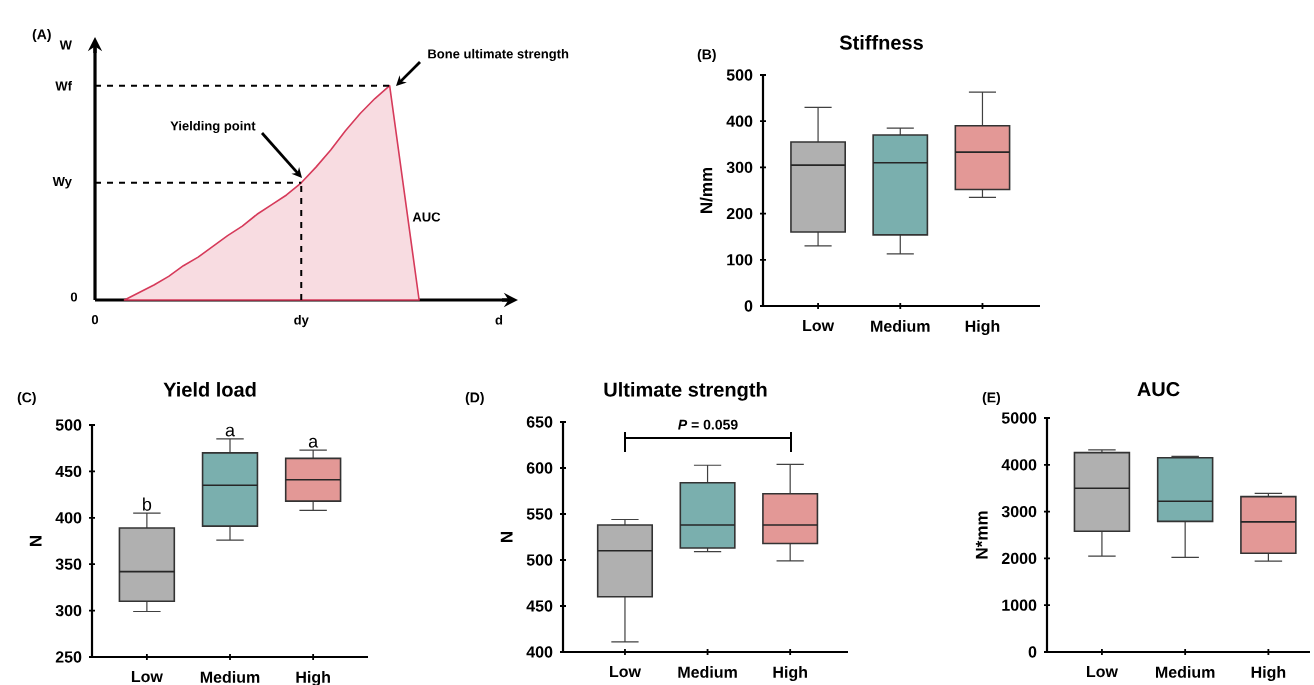 Image resolution: width=1314 pixels, height=685 pixels. What do you see at coordinates (706, 190) in the screenshot?
I see `y-axis-title: N/mm` at bounding box center [706, 190].